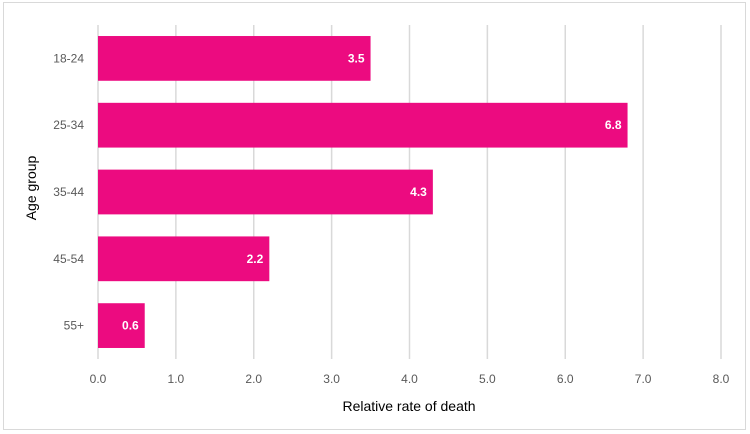 The width and height of the screenshot is (750, 434). Describe the element at coordinates (255, 259) in the screenshot. I see `data-label: 2.2` at that location.